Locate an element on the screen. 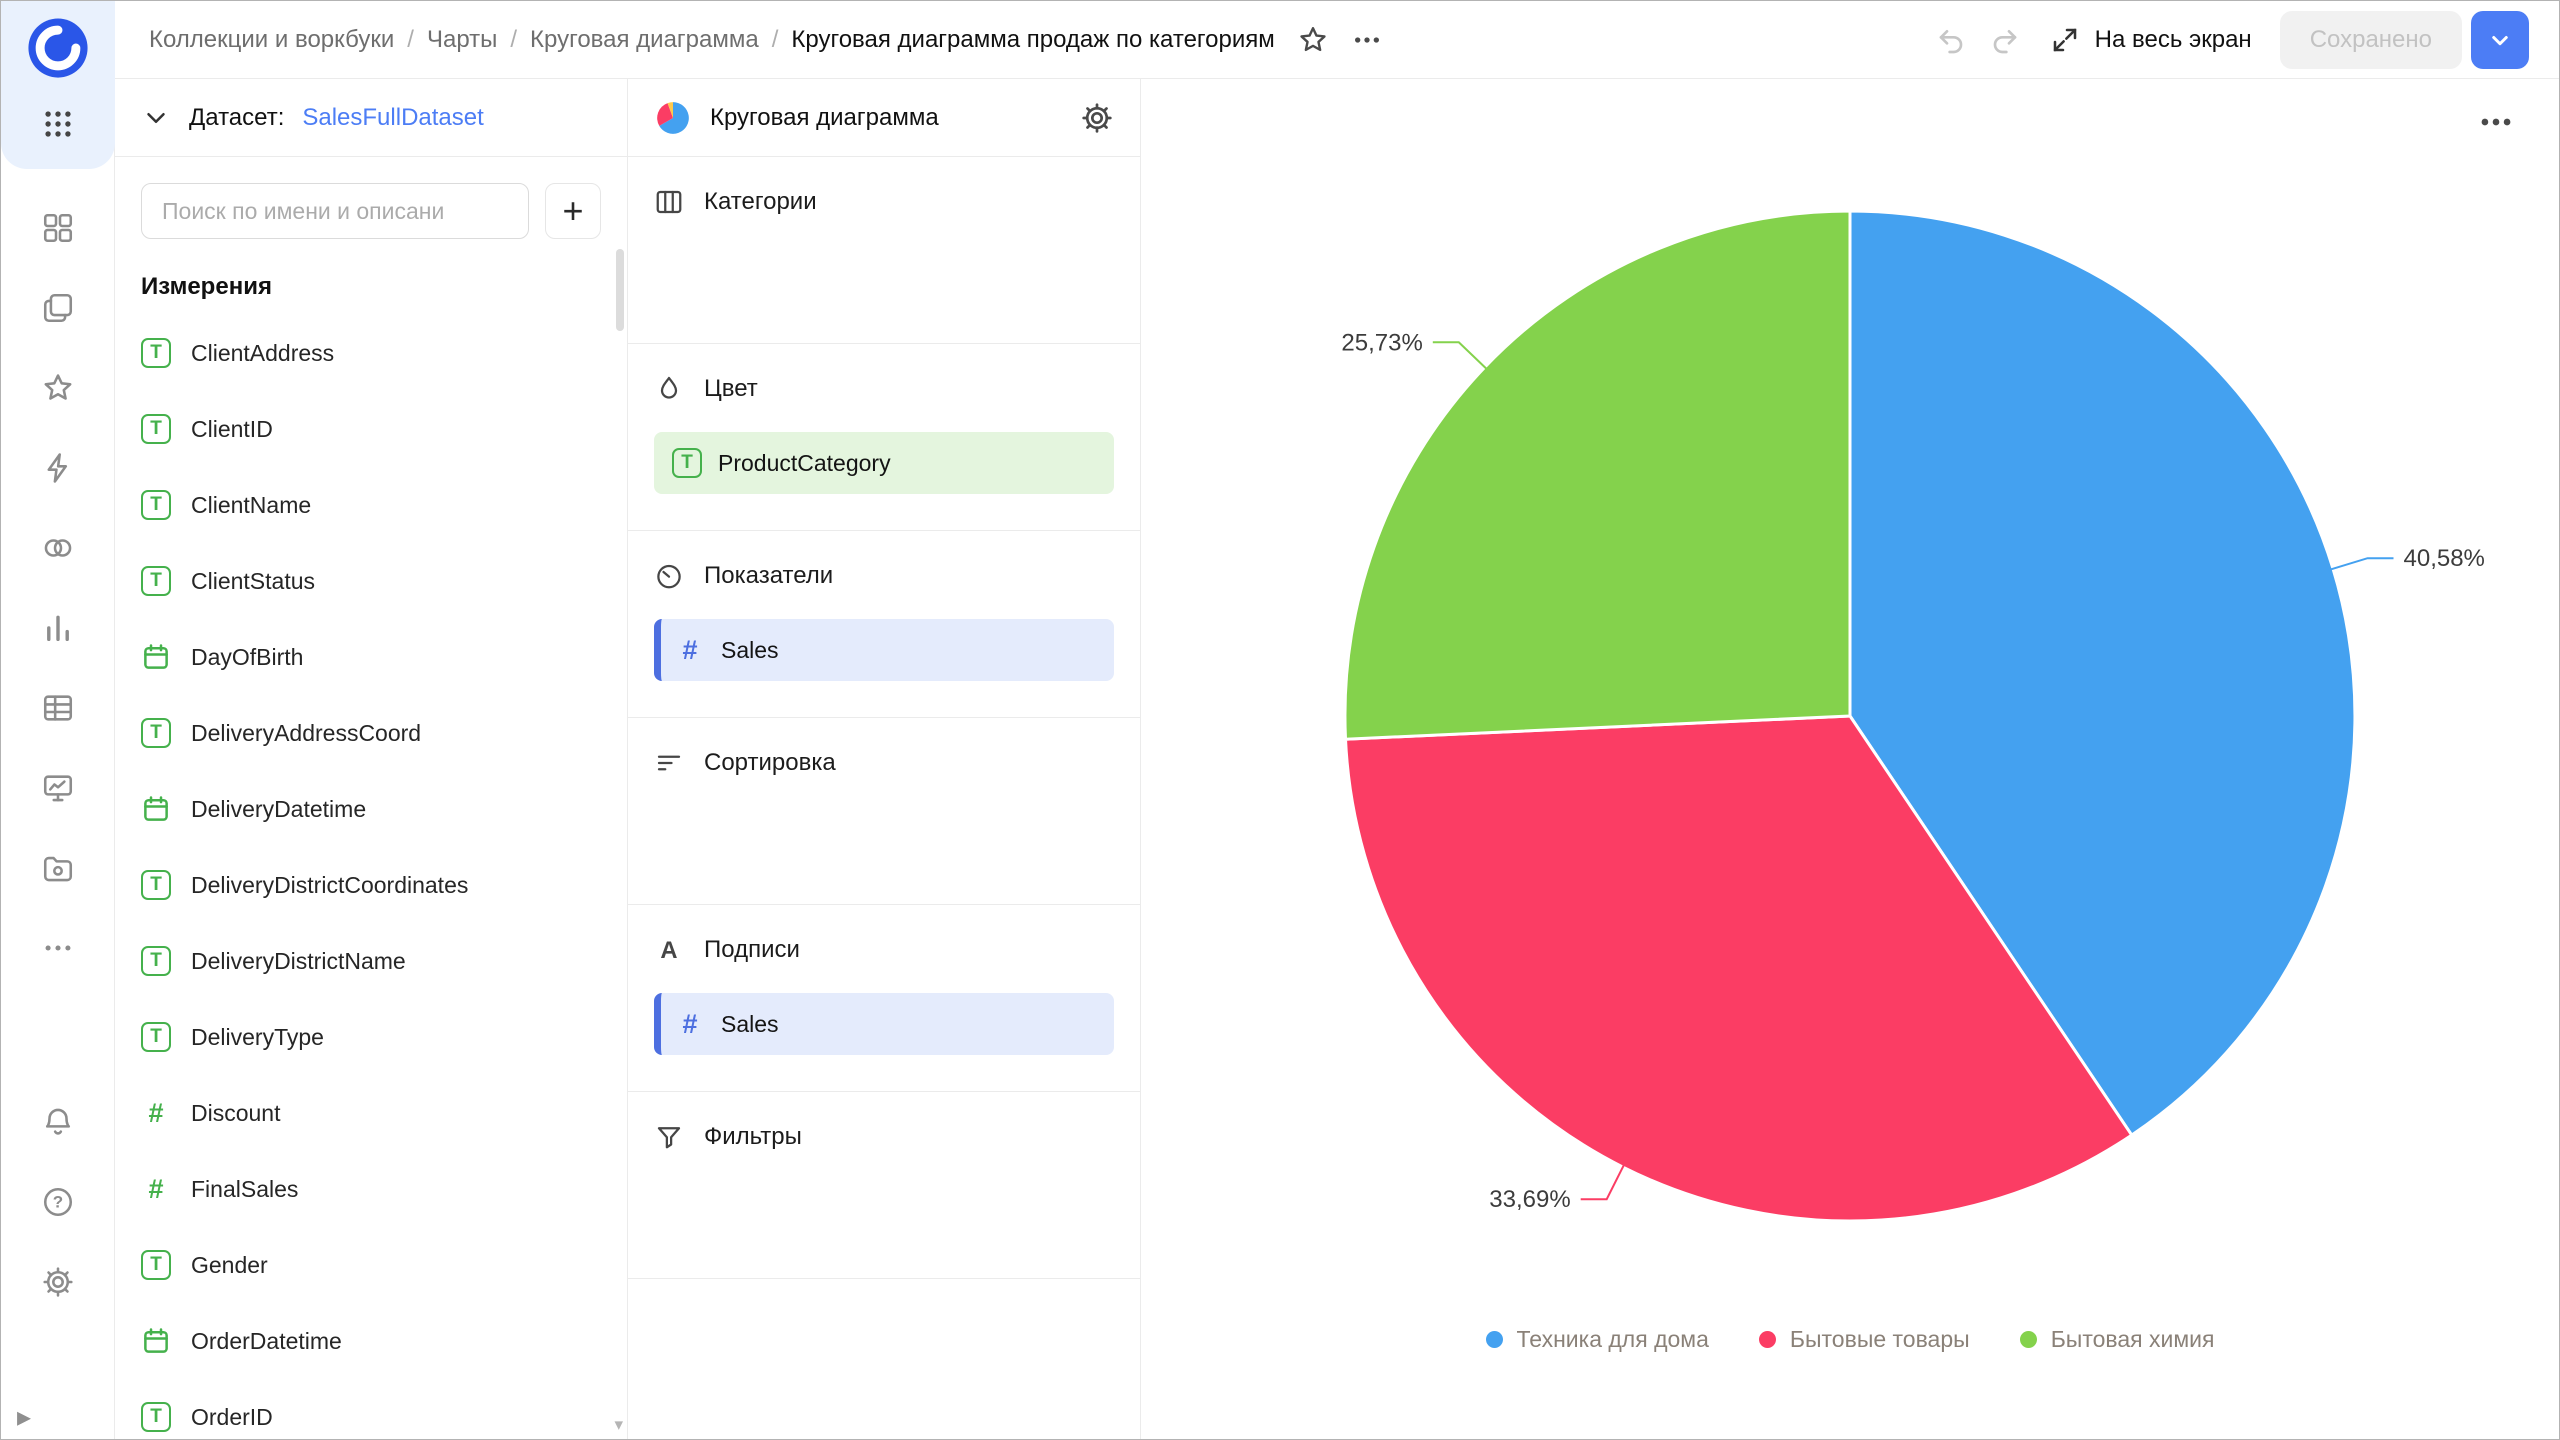  legend-dot is located at coordinates (1767, 1339).